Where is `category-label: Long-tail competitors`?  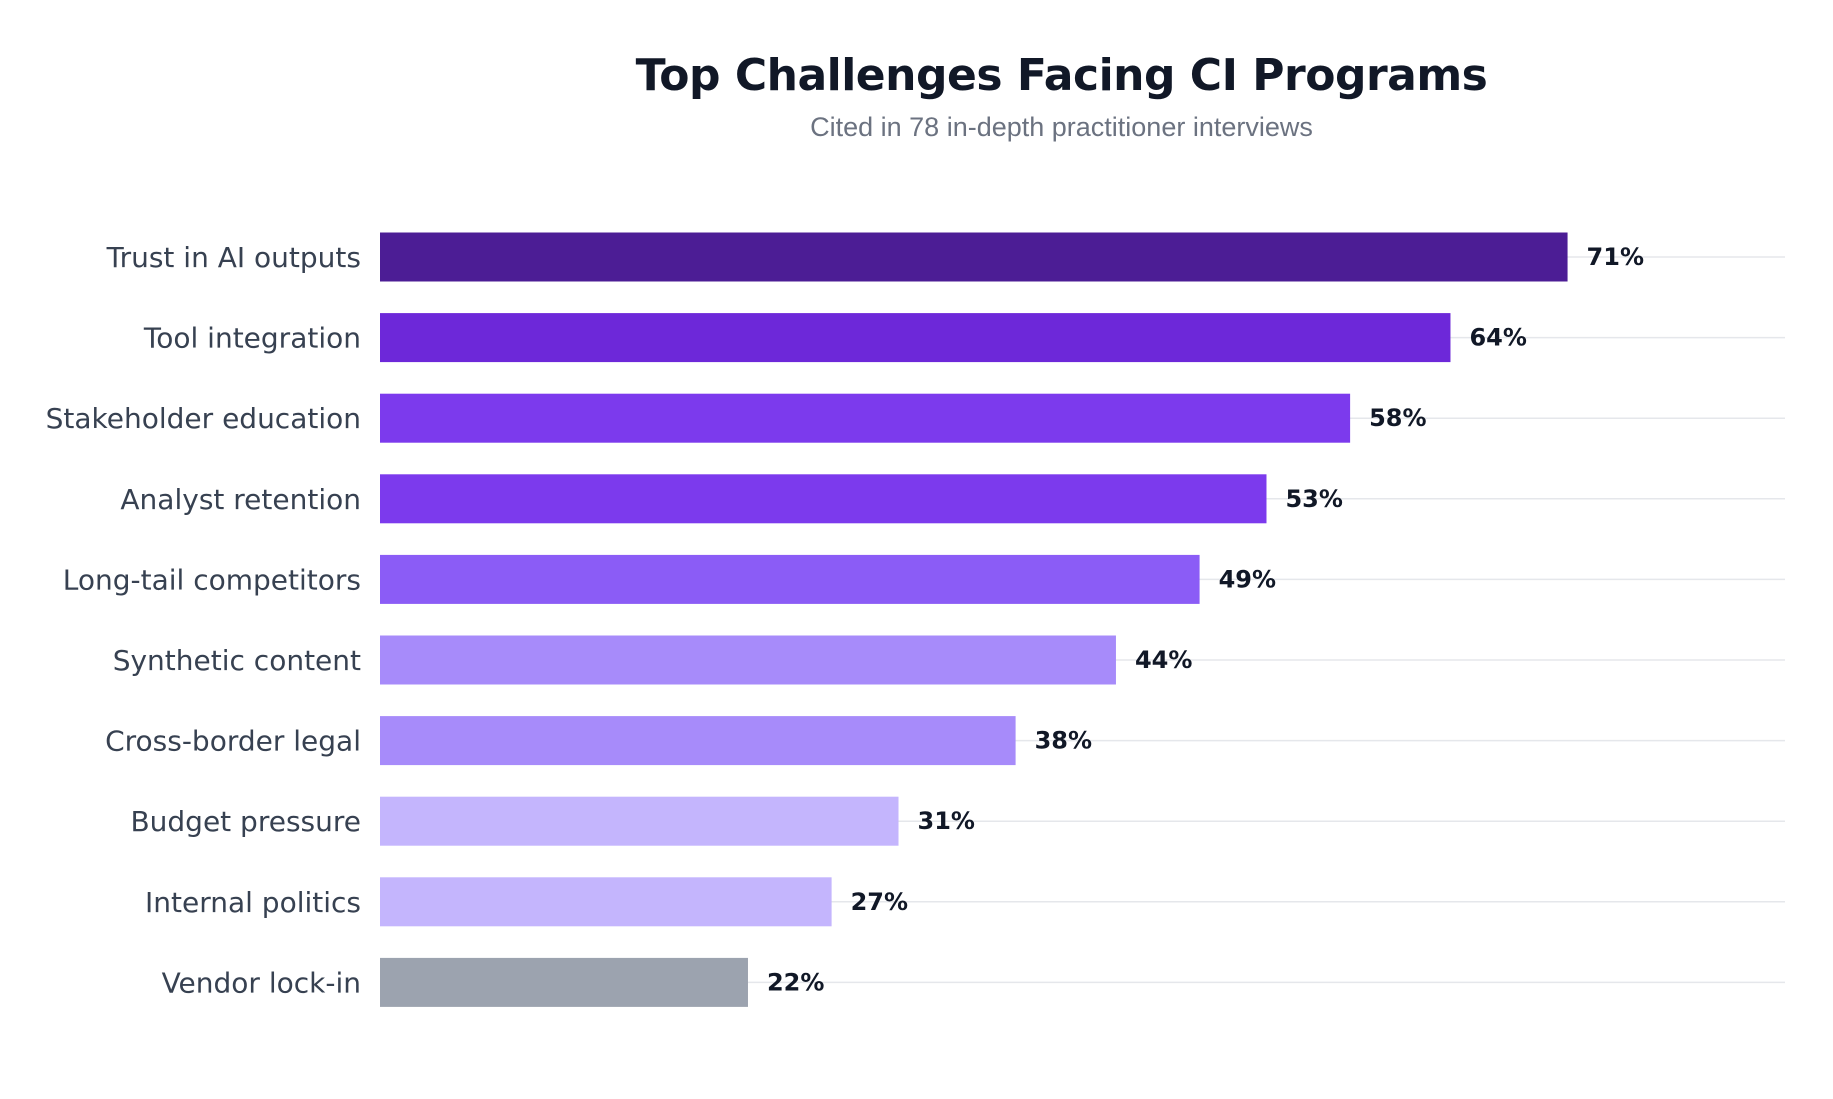 category-label: Long-tail competitors is located at coordinates (212, 579).